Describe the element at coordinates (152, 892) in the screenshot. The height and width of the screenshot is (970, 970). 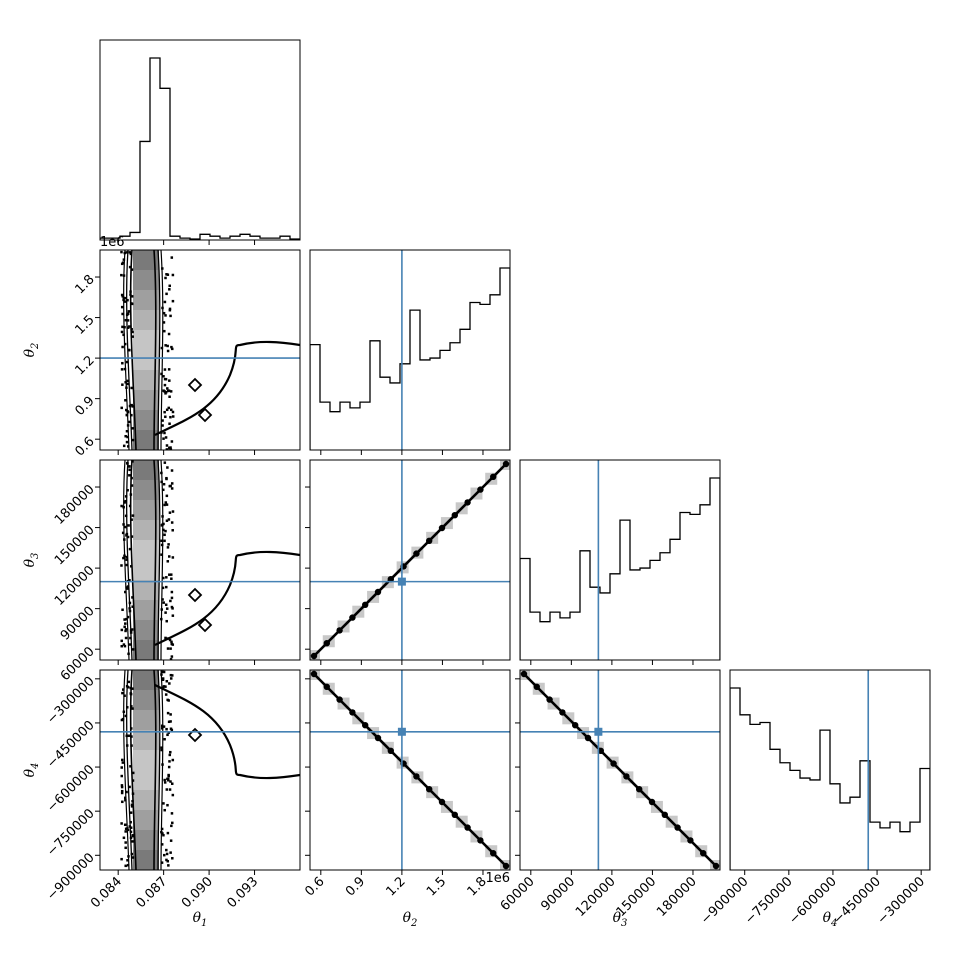
I see `x-tick-label: 0.087` at that location.